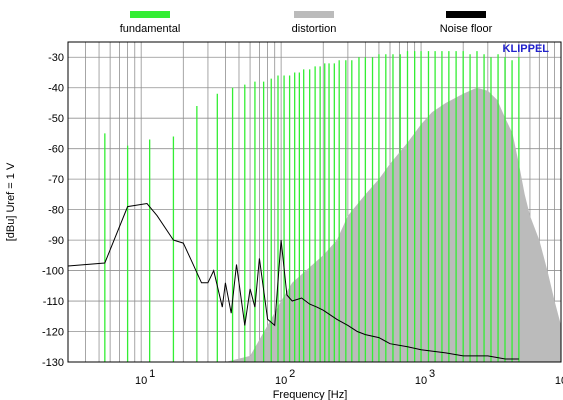  I want to click on x-tick-exponent: 1, so click(152, 374).